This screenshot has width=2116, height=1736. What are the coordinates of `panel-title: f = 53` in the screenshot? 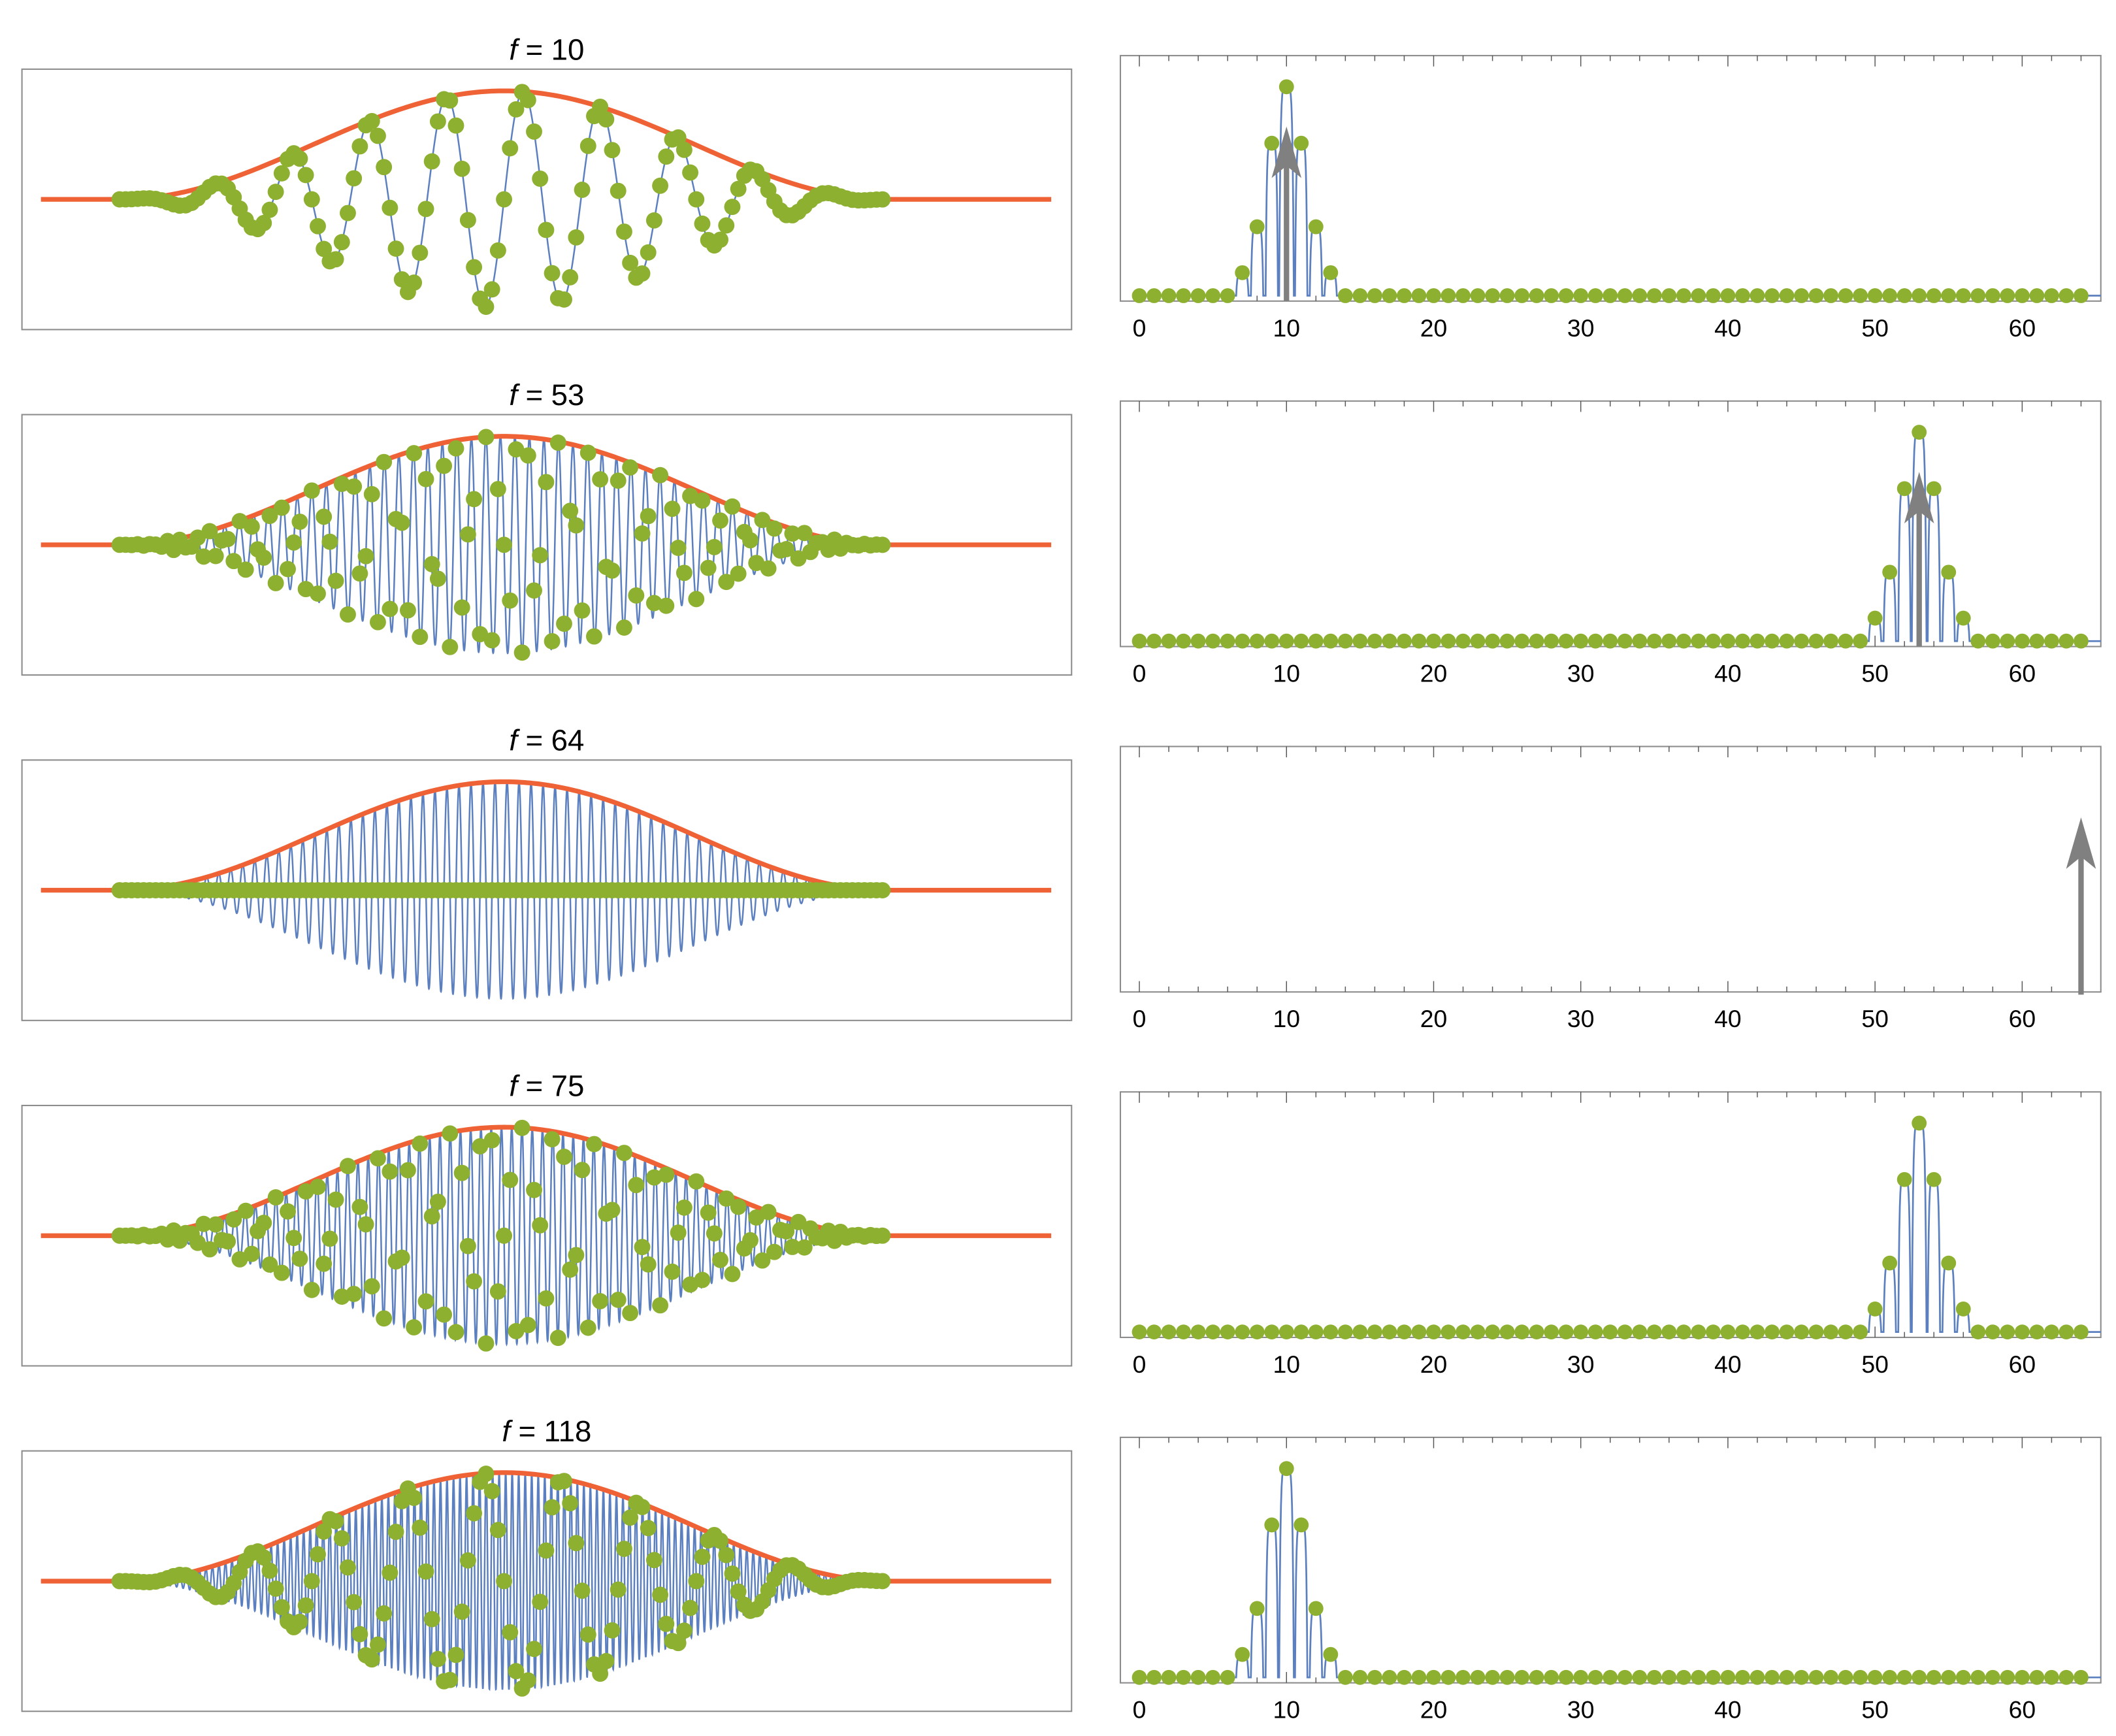 It's located at (546, 395).